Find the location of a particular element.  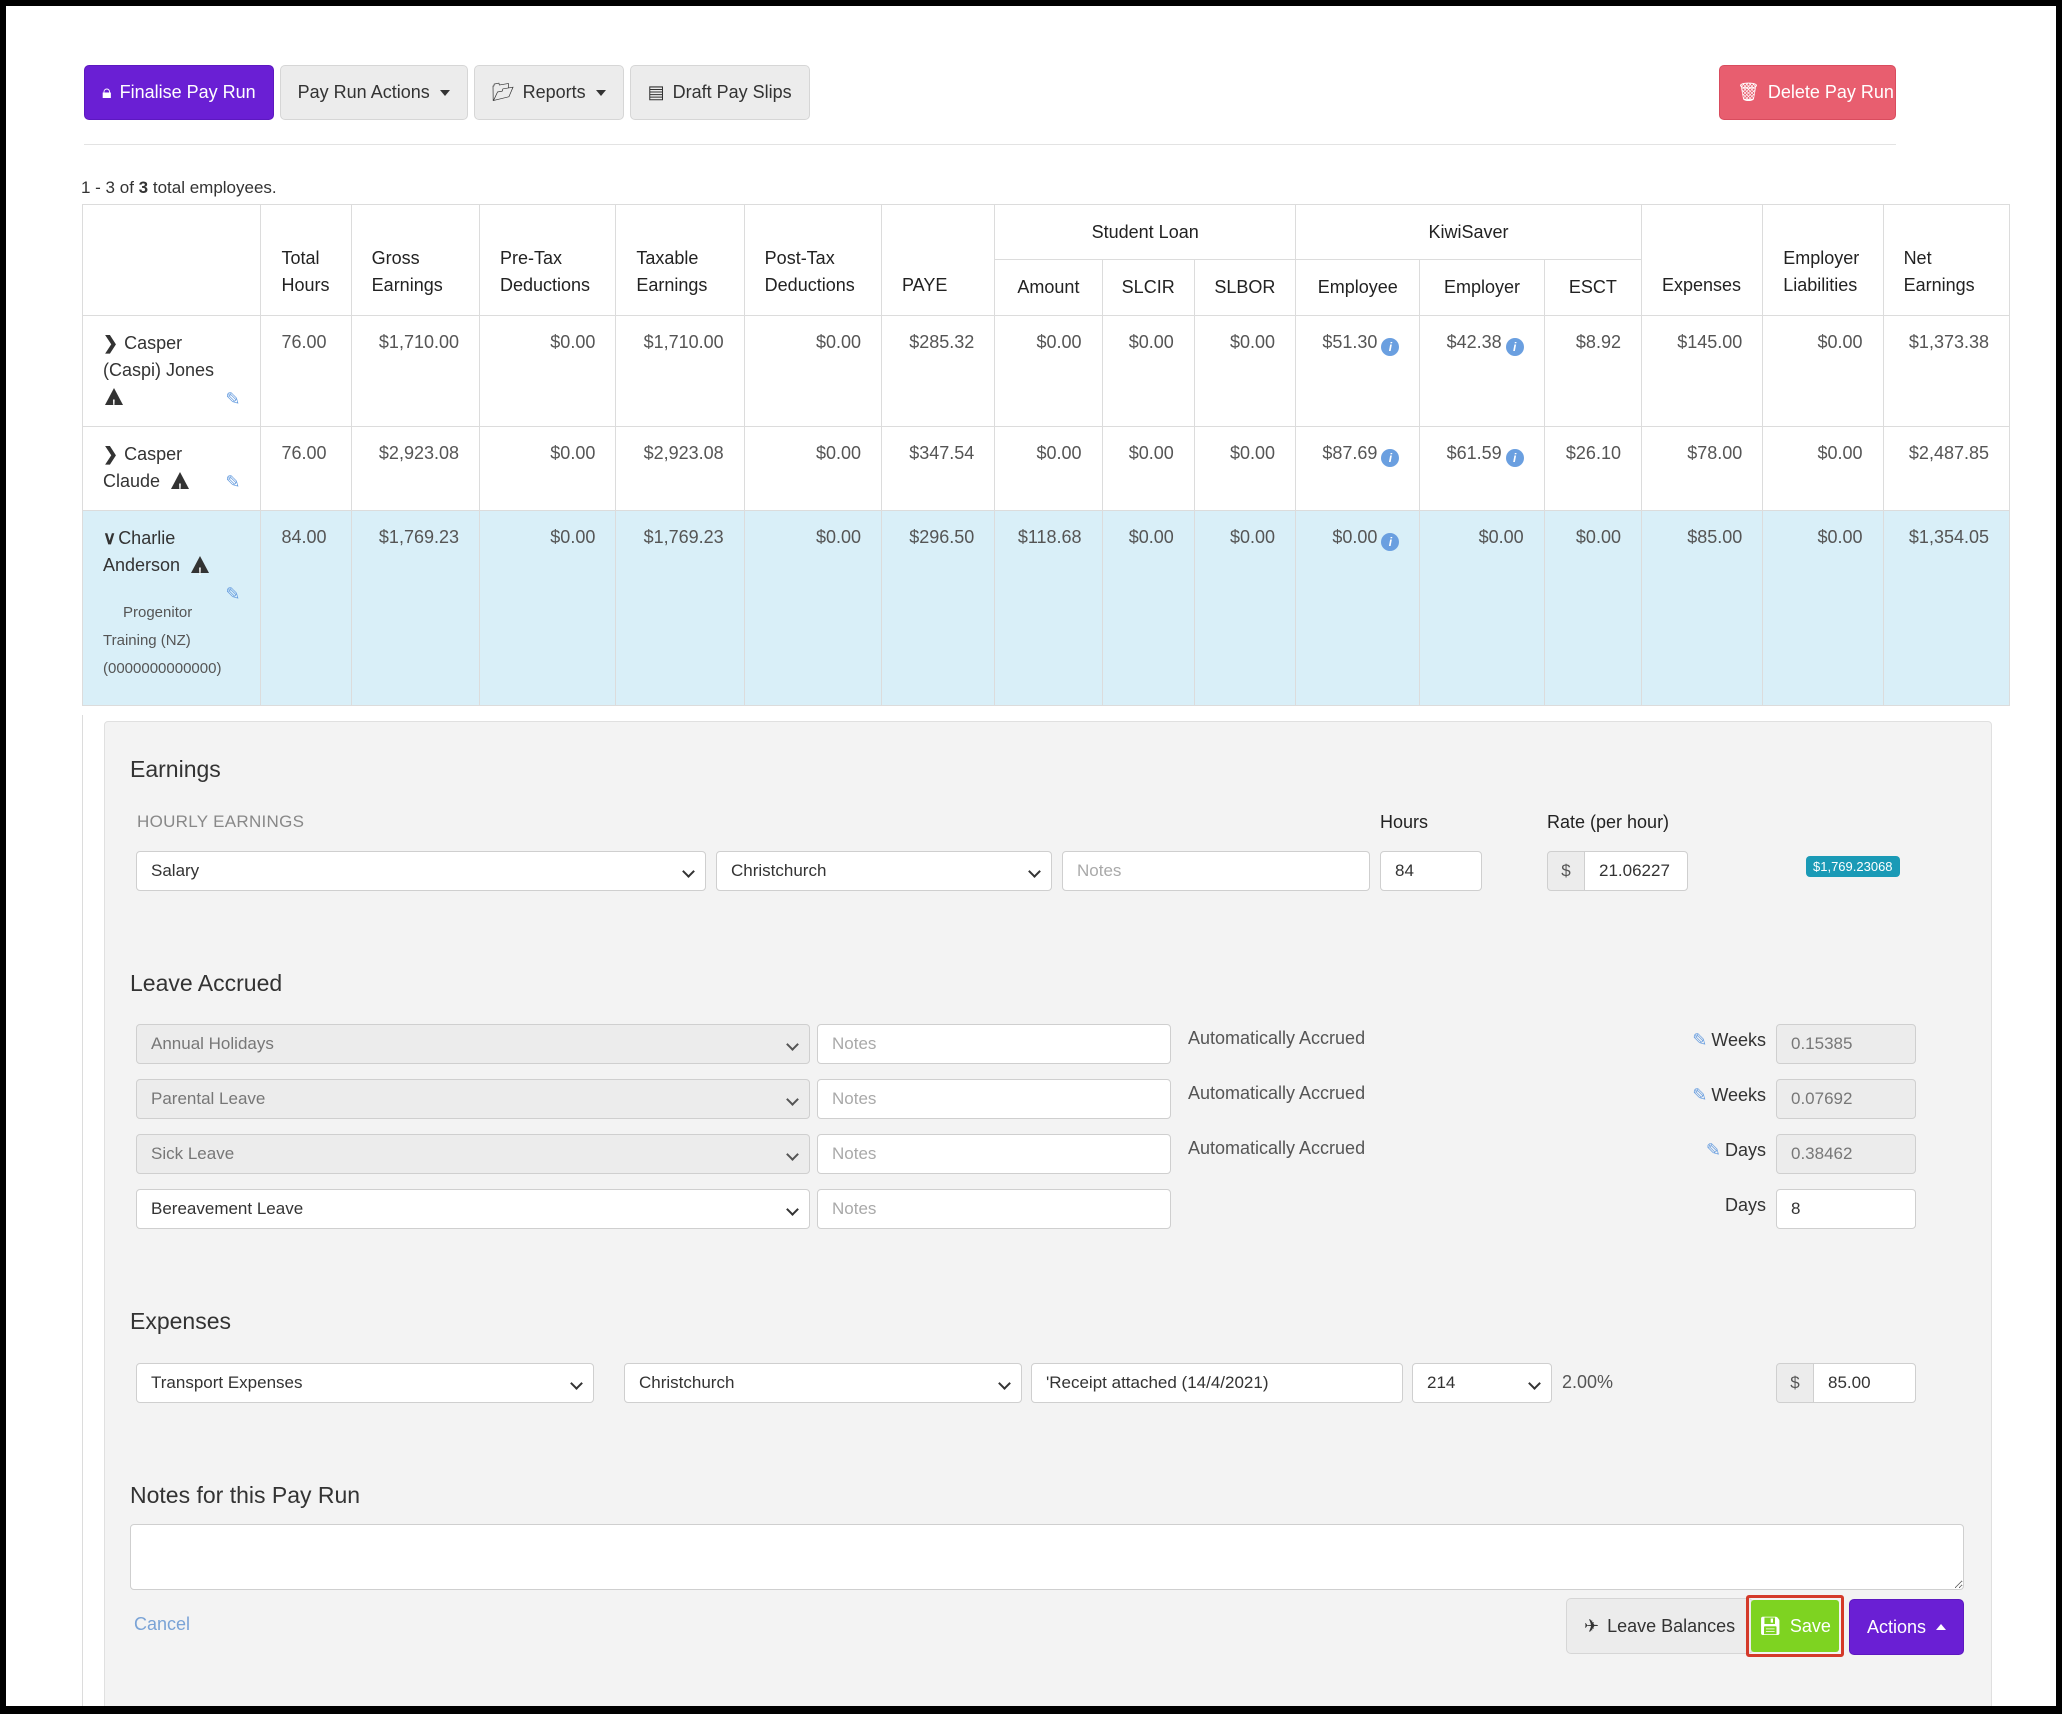

header-kiwisaver: KiwiSaver is located at coordinates (1468, 232).